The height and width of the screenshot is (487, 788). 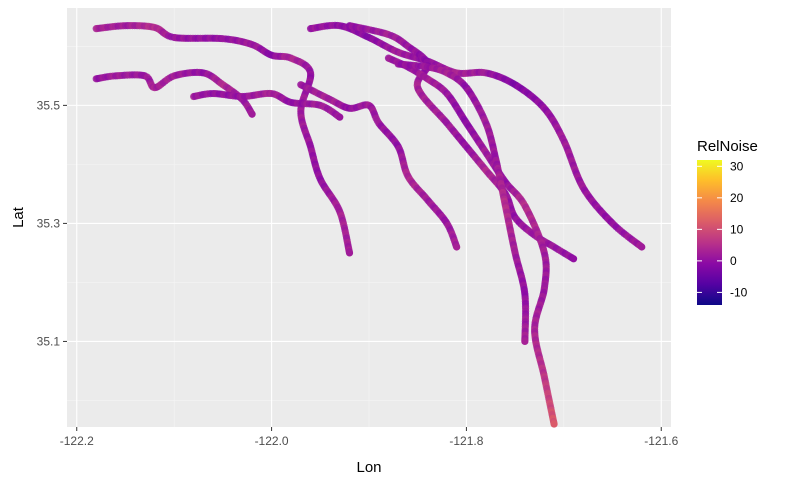 What do you see at coordinates (49, 105) in the screenshot?
I see `y-tick-label: 35.5` at bounding box center [49, 105].